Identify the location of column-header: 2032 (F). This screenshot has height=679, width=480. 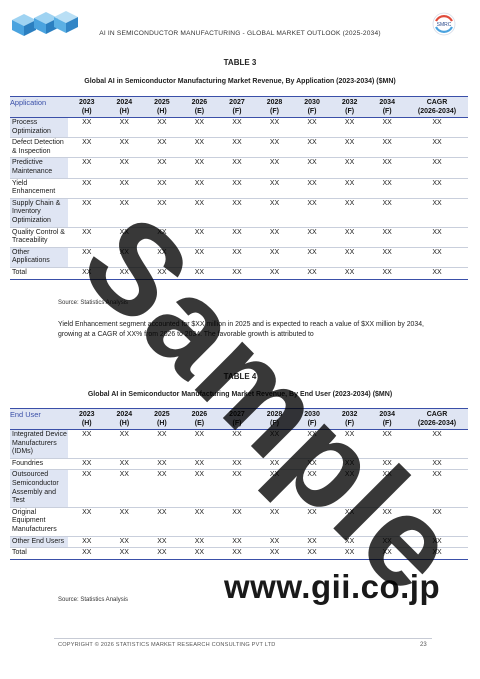
(350, 419).